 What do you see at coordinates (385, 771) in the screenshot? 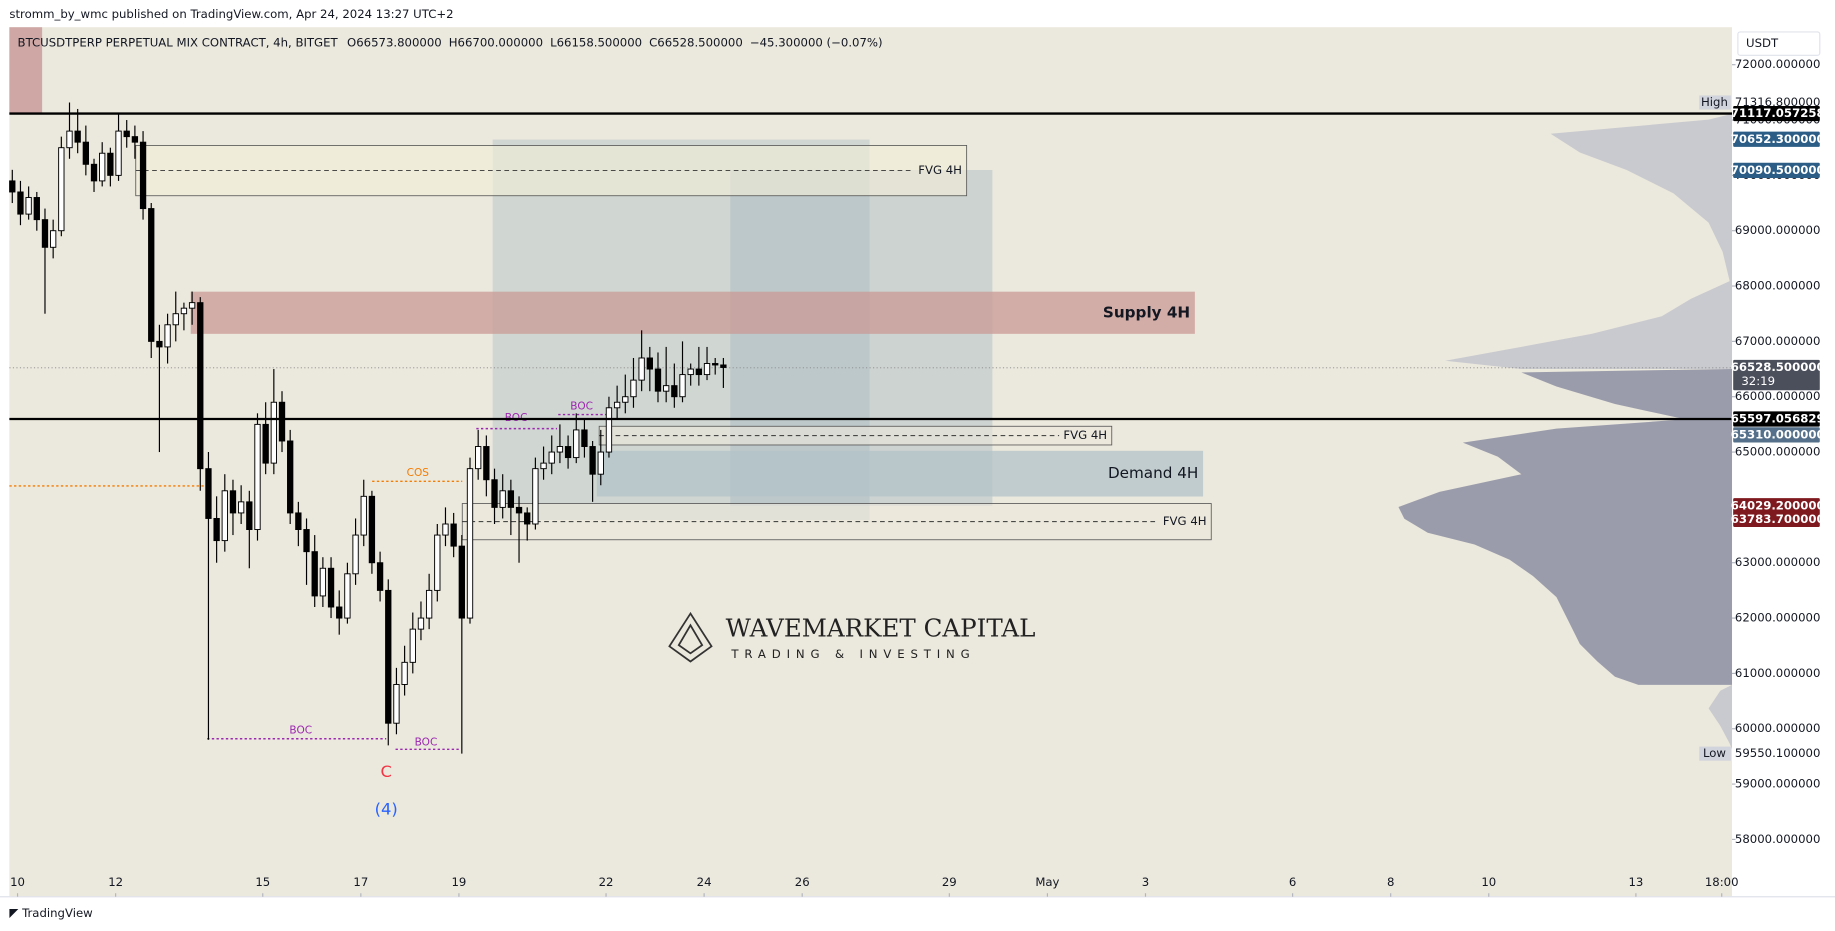
I see `annotation: C` at bounding box center [385, 771].